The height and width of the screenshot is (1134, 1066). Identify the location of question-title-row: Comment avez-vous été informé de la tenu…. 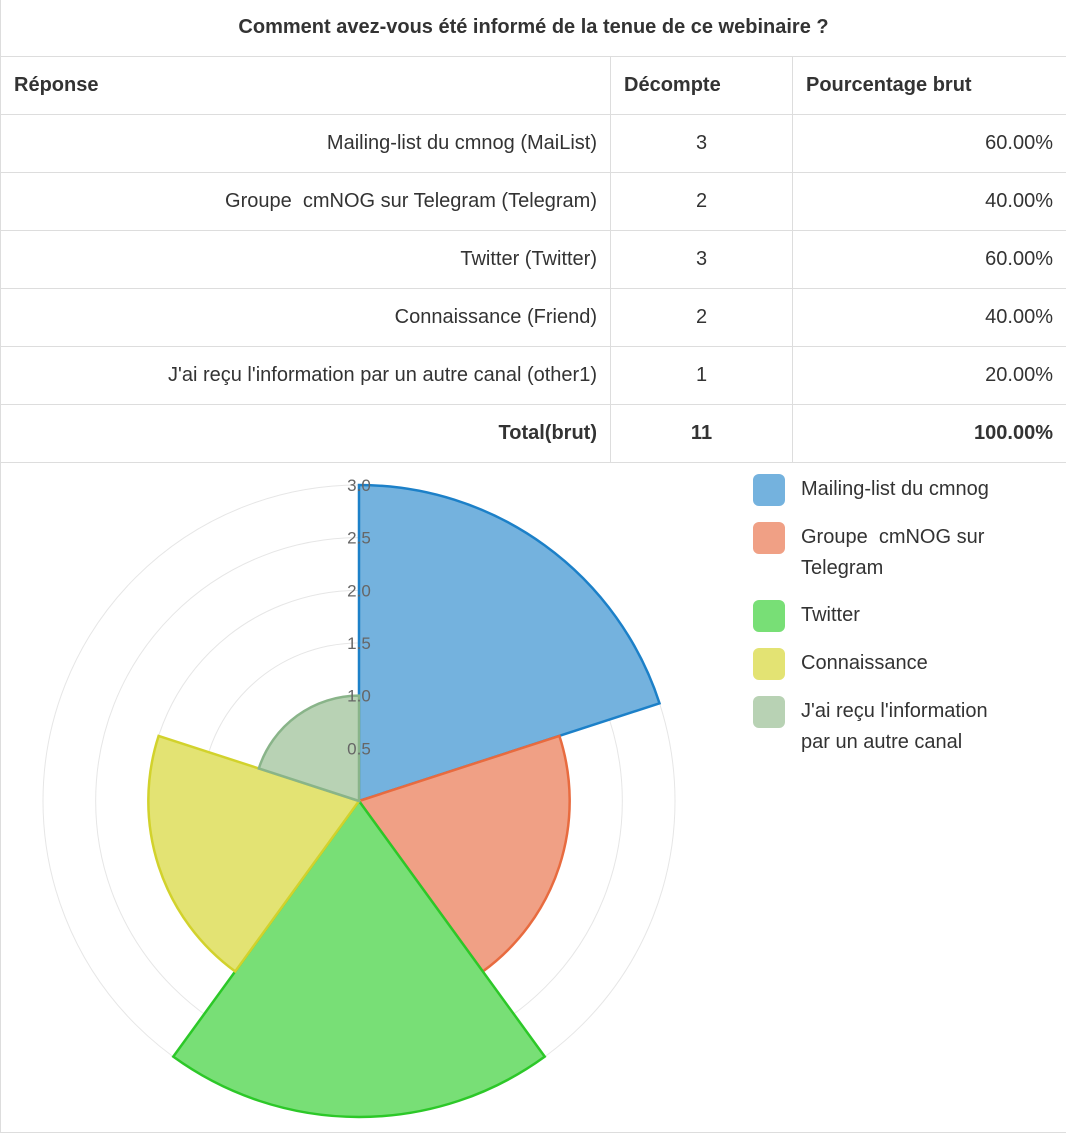
(533, 28).